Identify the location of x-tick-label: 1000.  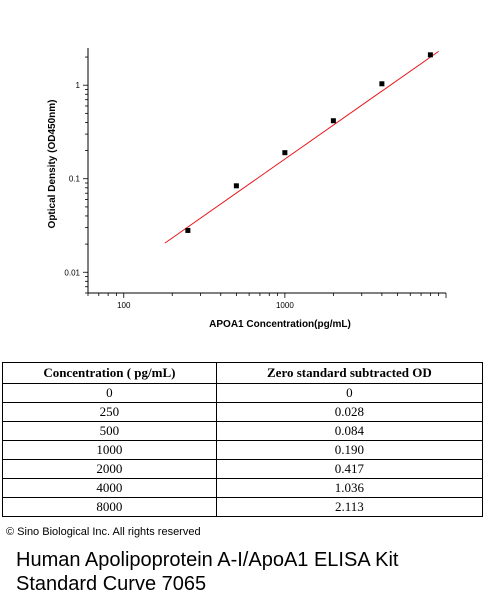
(285, 305).